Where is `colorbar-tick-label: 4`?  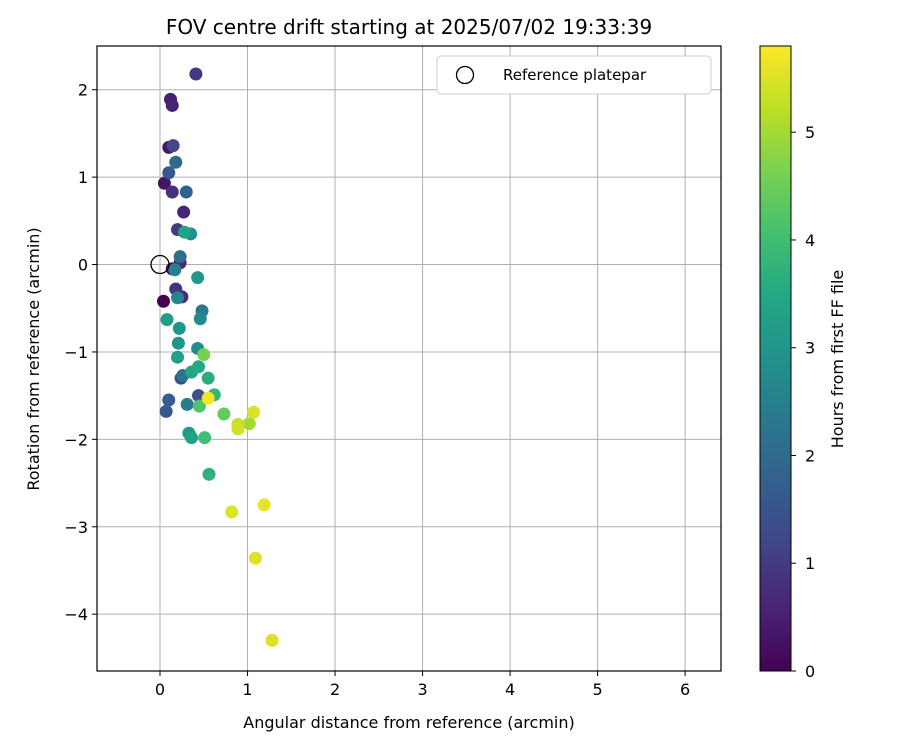 colorbar-tick-label: 4 is located at coordinates (810, 240).